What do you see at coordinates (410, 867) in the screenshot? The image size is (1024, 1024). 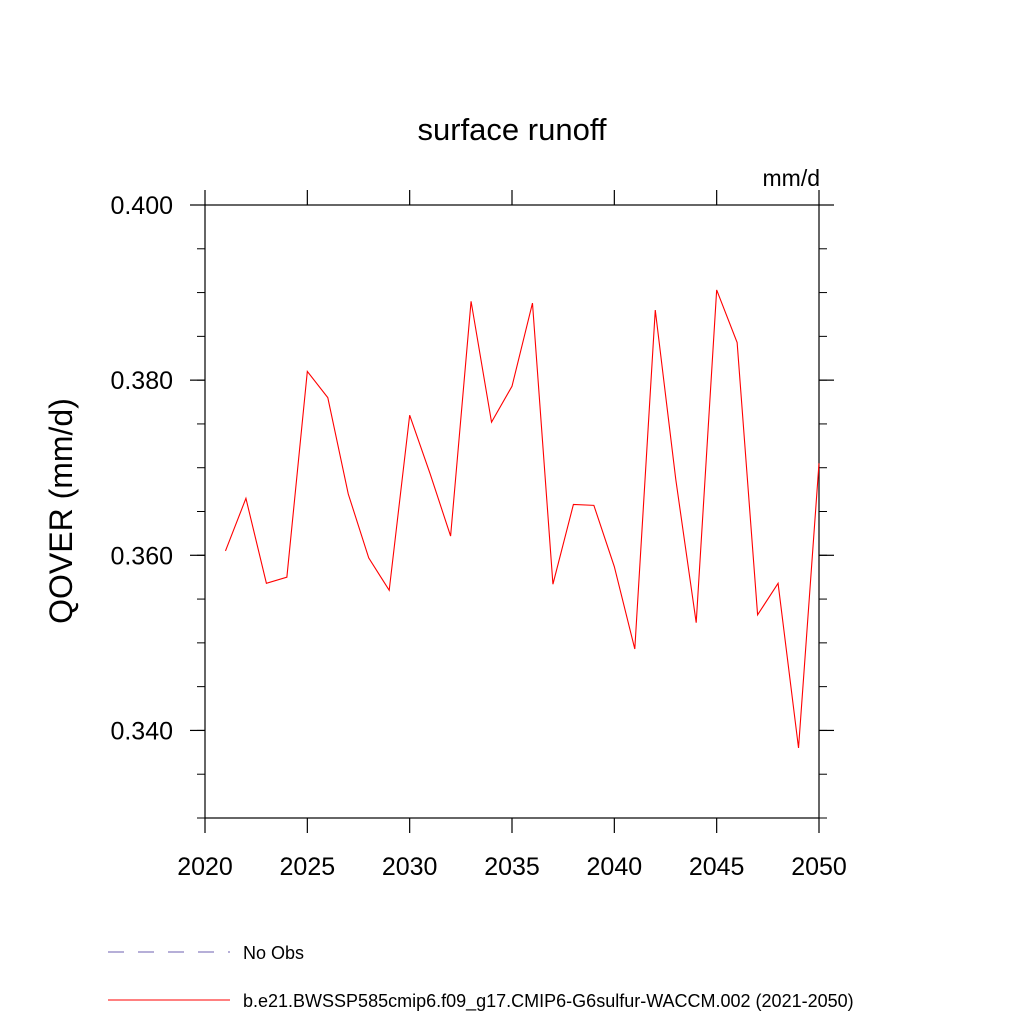 I see `x-tick-label: 2030` at bounding box center [410, 867].